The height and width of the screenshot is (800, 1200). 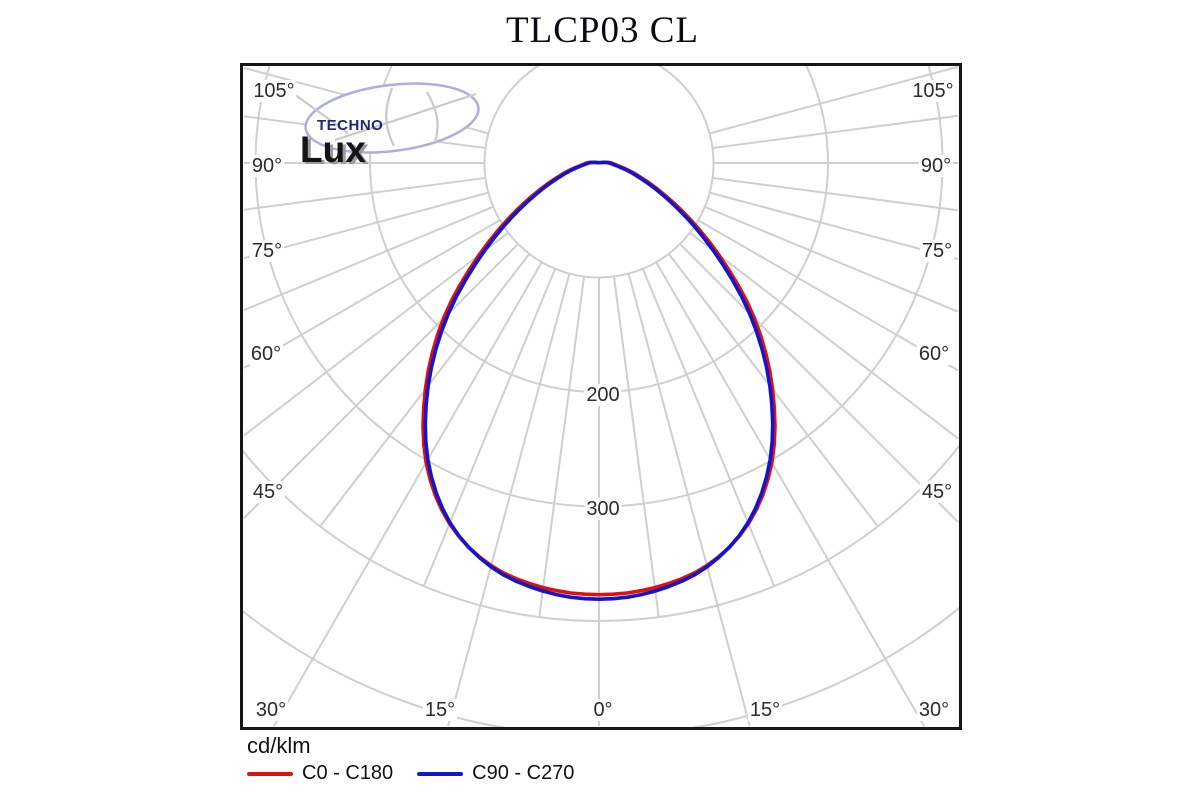 What do you see at coordinates (410, 759) in the screenshot?
I see `legend: cd/klm C0 - C180 C90 - C270` at bounding box center [410, 759].